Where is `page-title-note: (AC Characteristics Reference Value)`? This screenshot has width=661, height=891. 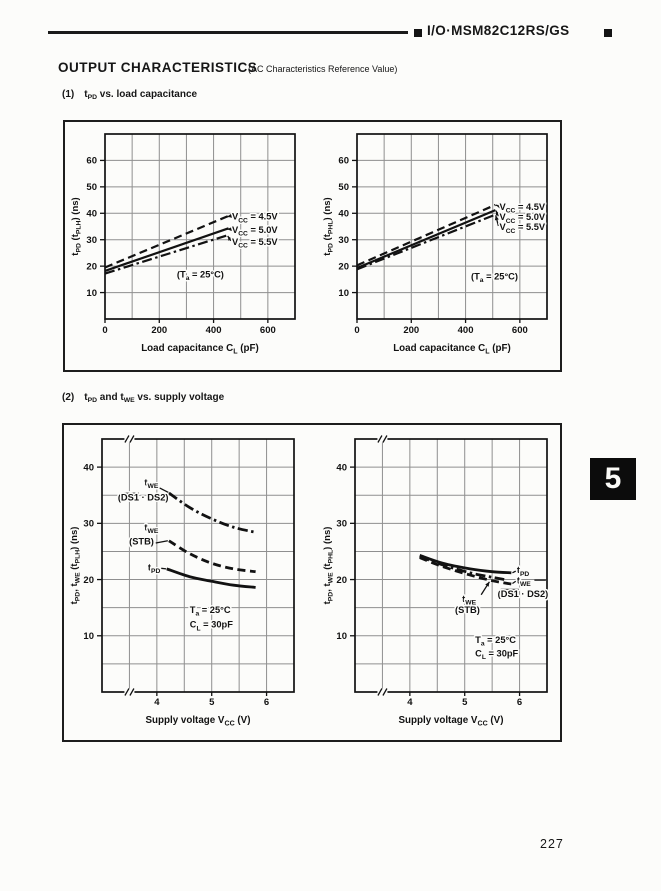
page-title-note: (AC Characteristics Reference Value) is located at coordinates (323, 69).